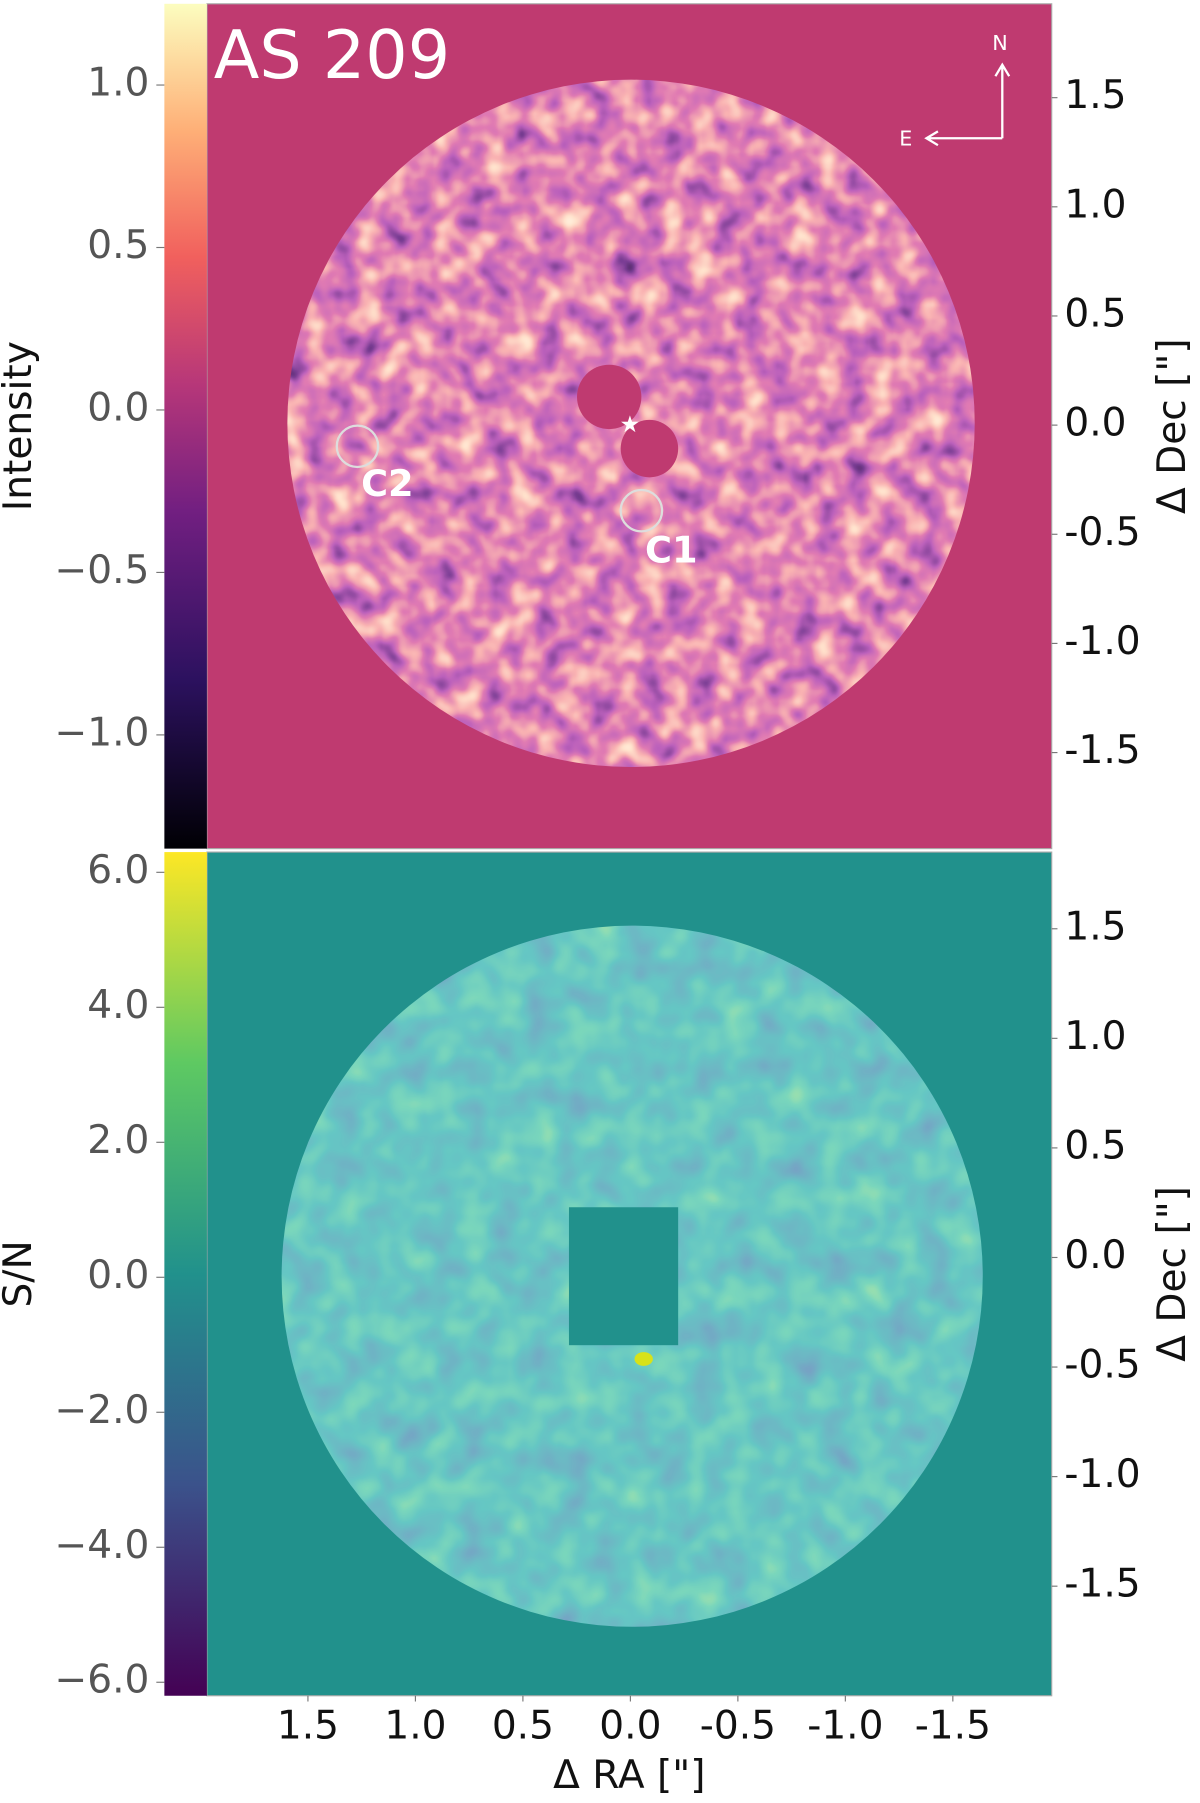 The image size is (1200, 1803). What do you see at coordinates (118, 1005) in the screenshot?
I see `colorbar-tick-label: 4.0` at bounding box center [118, 1005].